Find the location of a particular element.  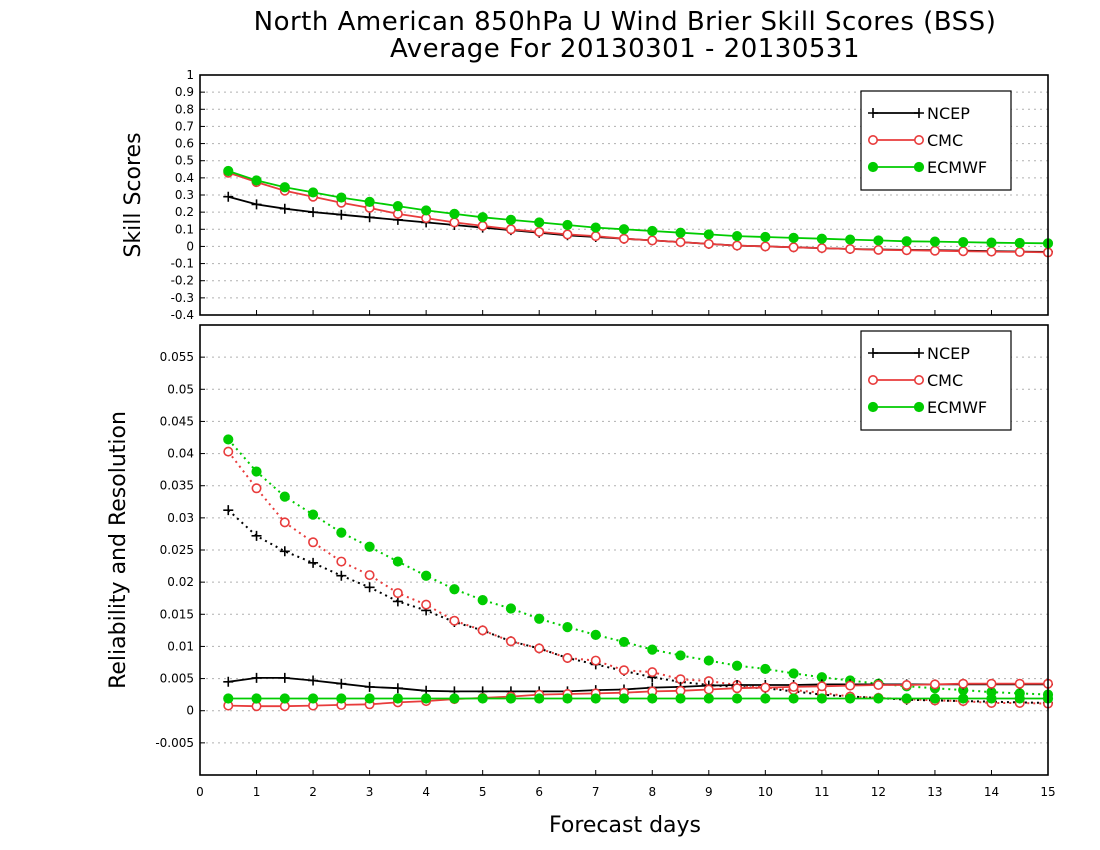

x-tick-label: 9 is located at coordinates (709, 792).